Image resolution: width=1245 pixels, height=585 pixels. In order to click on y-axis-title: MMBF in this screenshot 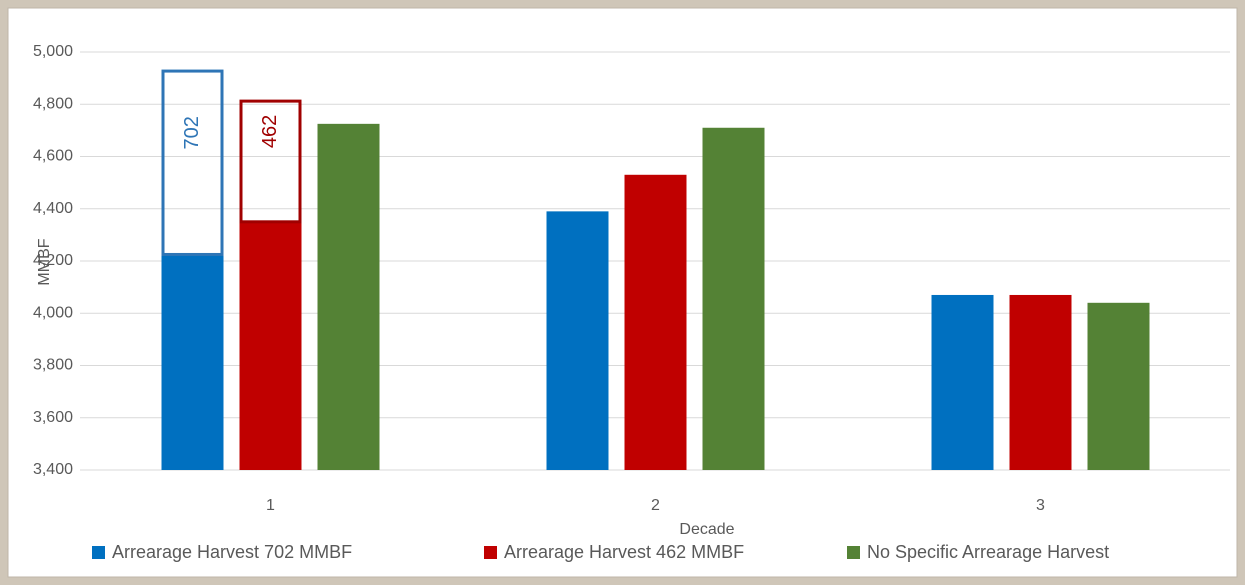, I will do `click(44, 261)`.